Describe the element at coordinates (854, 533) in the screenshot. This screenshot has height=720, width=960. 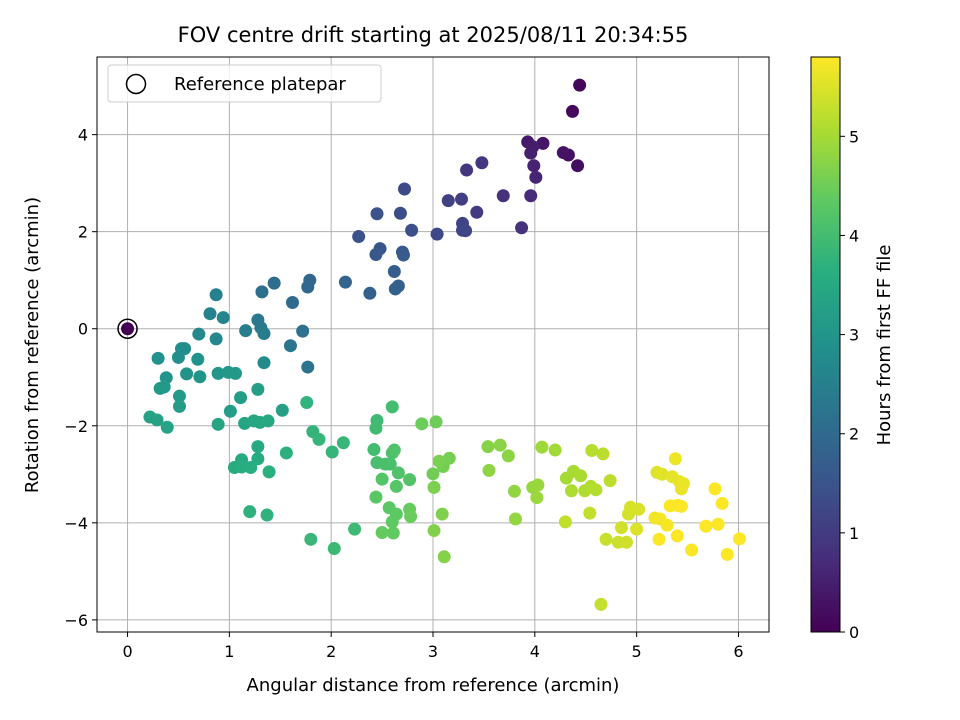
I see `colorbar-tick-label: 1` at that location.